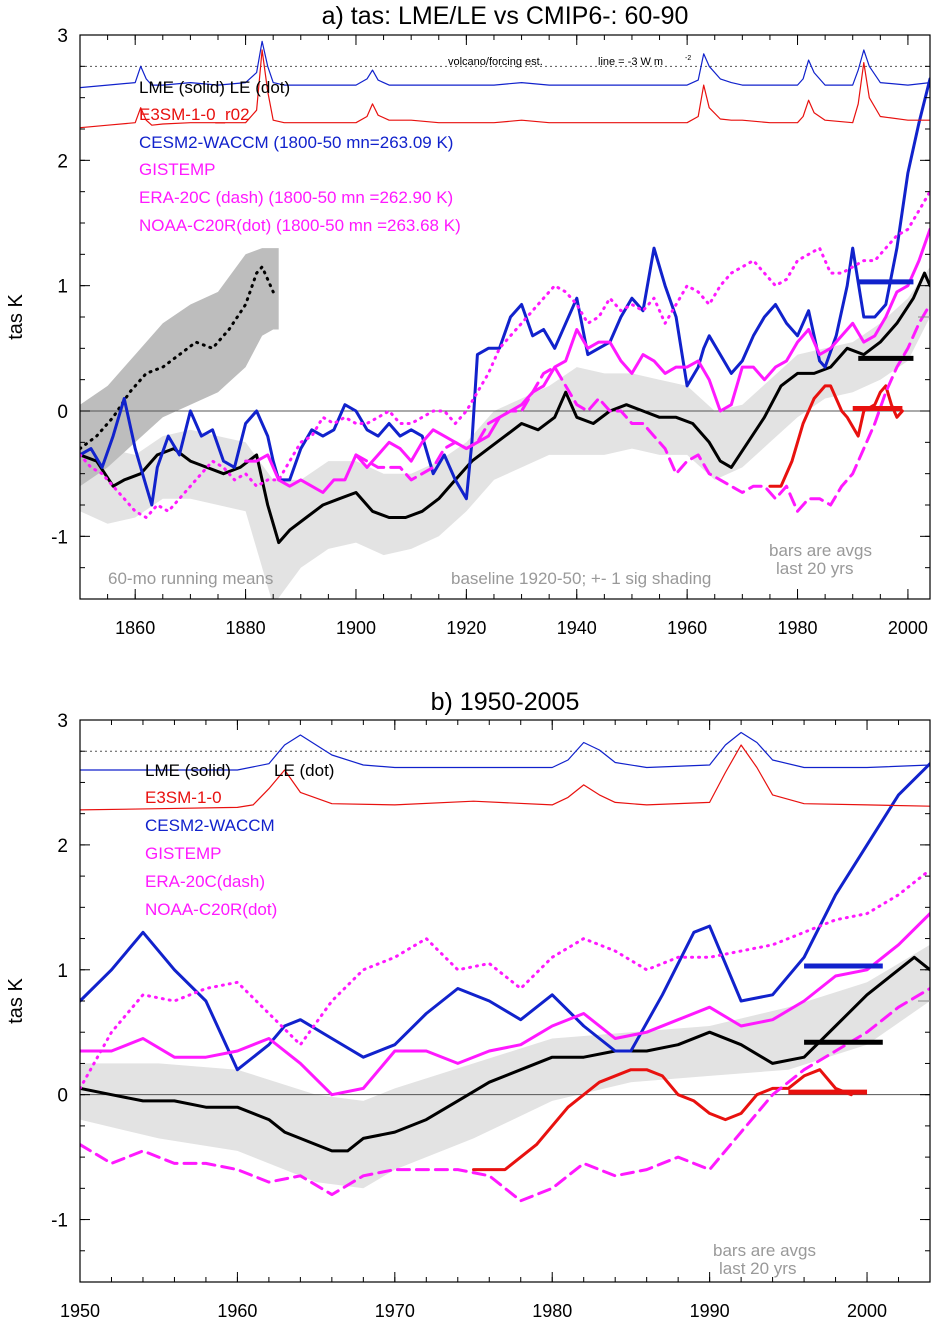  What do you see at coordinates (214, 87) in the screenshot?
I see `legend-entry-lme-solid-le-dot: LME (solid) LE (dot)` at bounding box center [214, 87].